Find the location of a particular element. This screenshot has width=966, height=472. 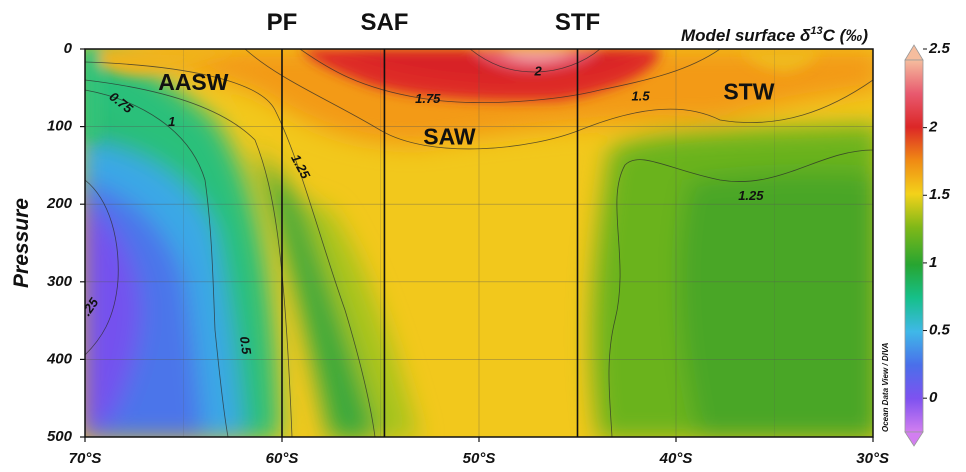

contour-label: 1 is located at coordinates (171, 121).